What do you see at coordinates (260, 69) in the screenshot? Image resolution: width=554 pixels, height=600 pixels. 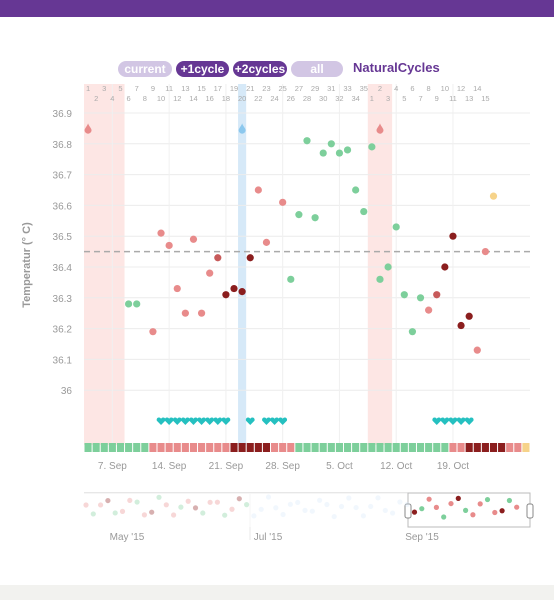 I see `plus-two-cycles-button: +2cycles` at bounding box center [260, 69].